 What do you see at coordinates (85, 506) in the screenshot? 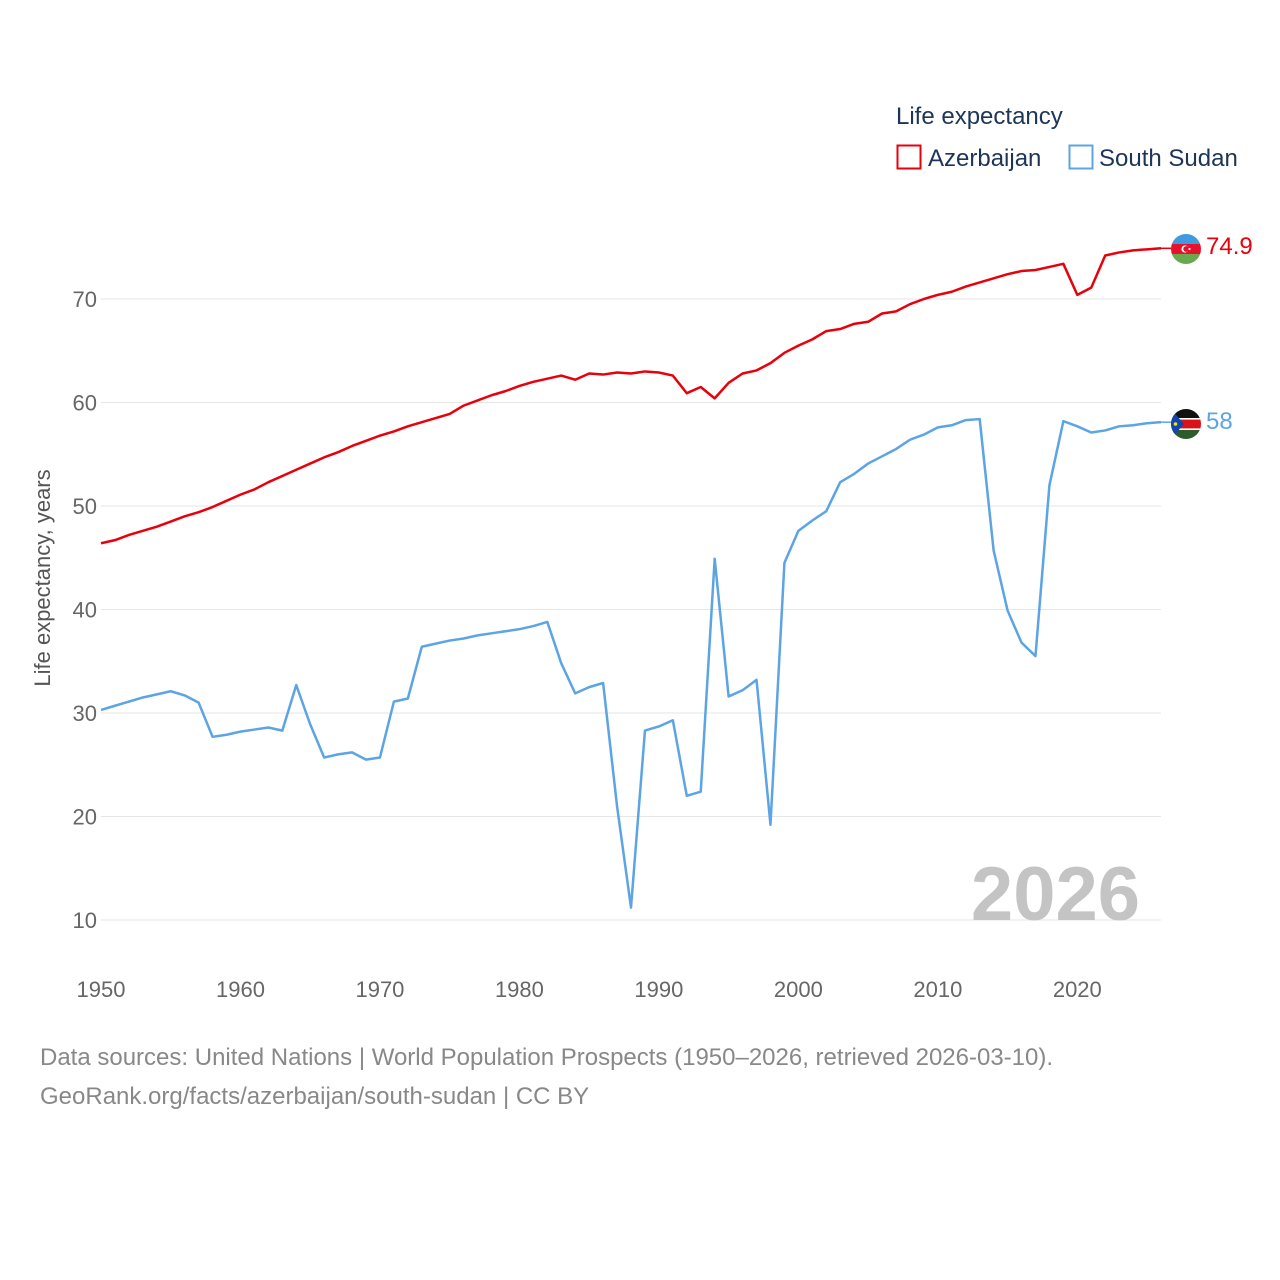
I see `y-tick-label: 50` at bounding box center [85, 506].